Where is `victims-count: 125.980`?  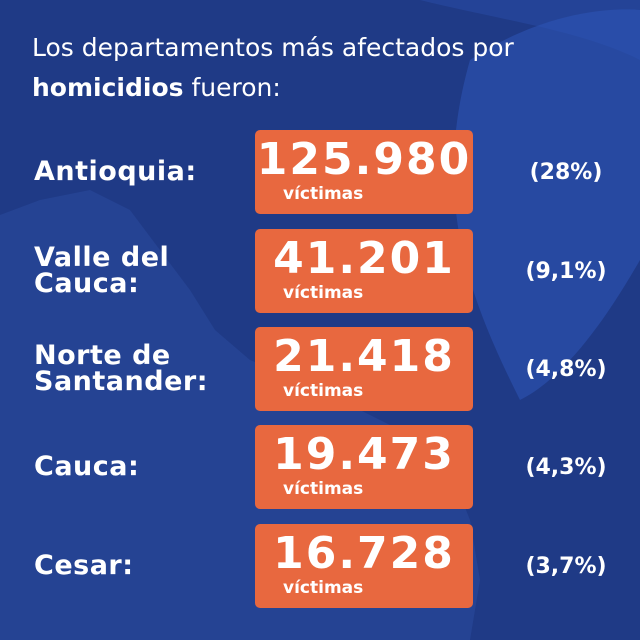
victims-count: 125.980 is located at coordinates (364, 159).